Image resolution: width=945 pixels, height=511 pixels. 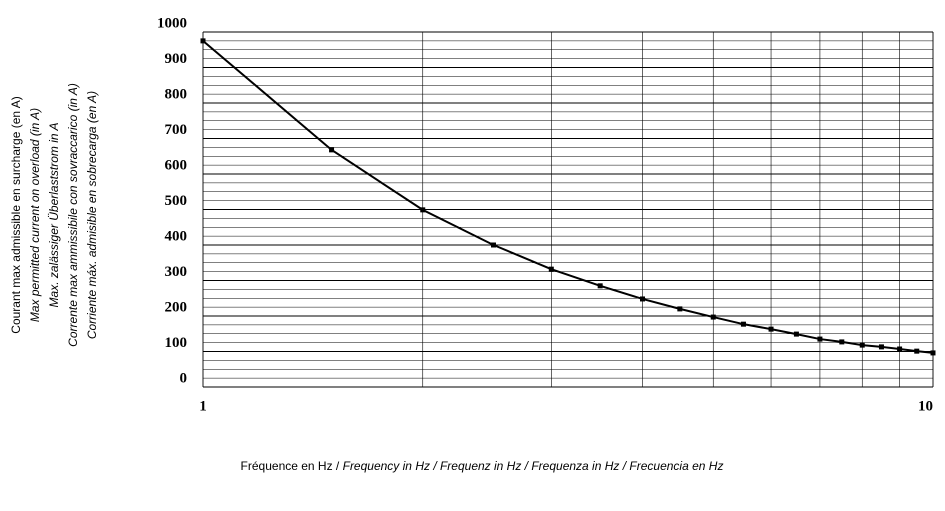 I want to click on x-label-part: Fréquence en Hz /, so click(x=292, y=466).